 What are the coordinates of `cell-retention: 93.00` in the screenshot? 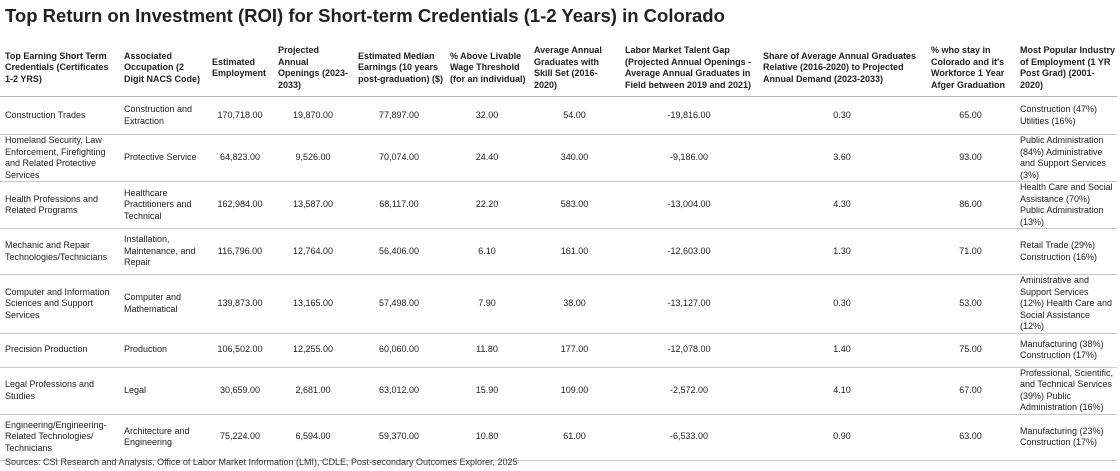 It's located at (970, 158).